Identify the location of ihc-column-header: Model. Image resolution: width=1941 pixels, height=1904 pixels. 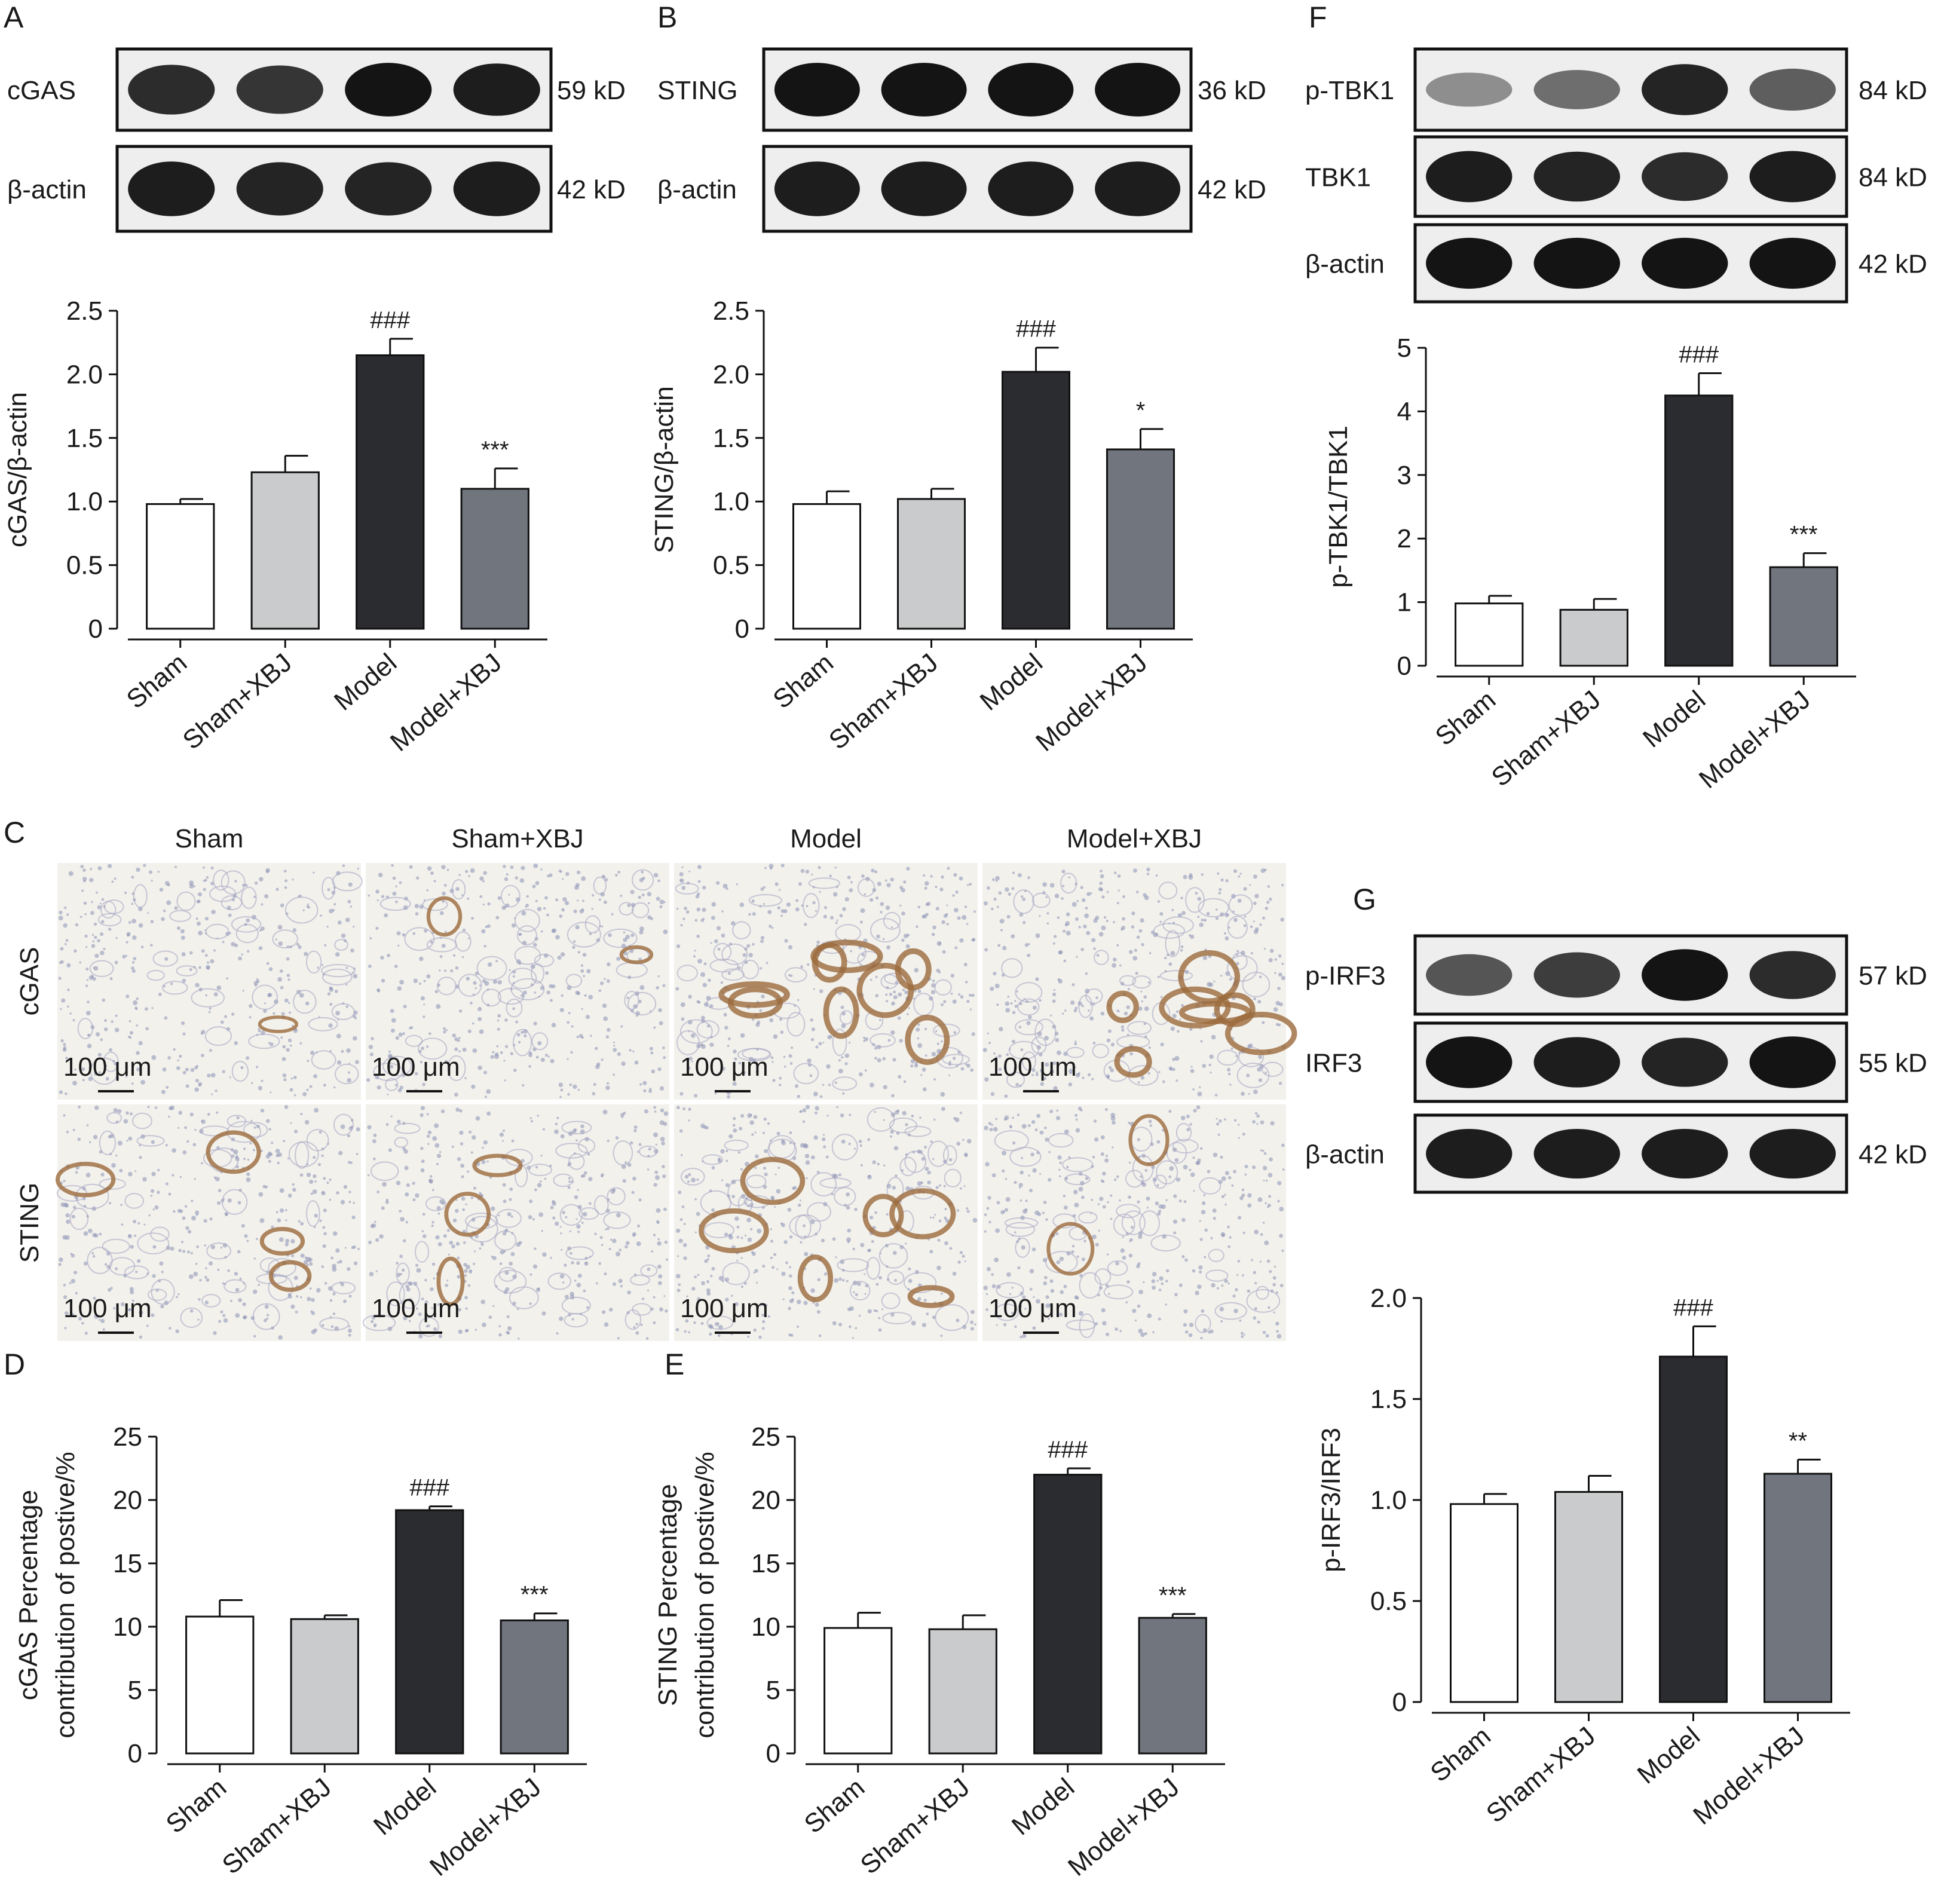
(826, 839).